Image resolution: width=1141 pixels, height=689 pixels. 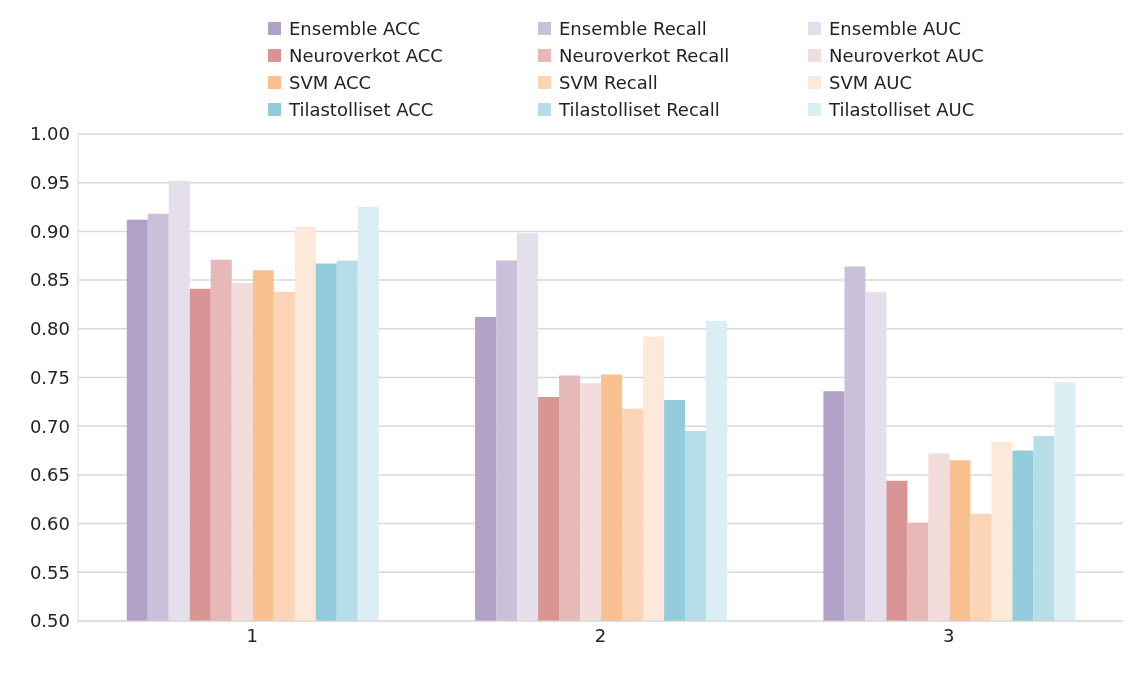 I want to click on legend-label: Neuroverkot AUC, so click(x=906, y=55).